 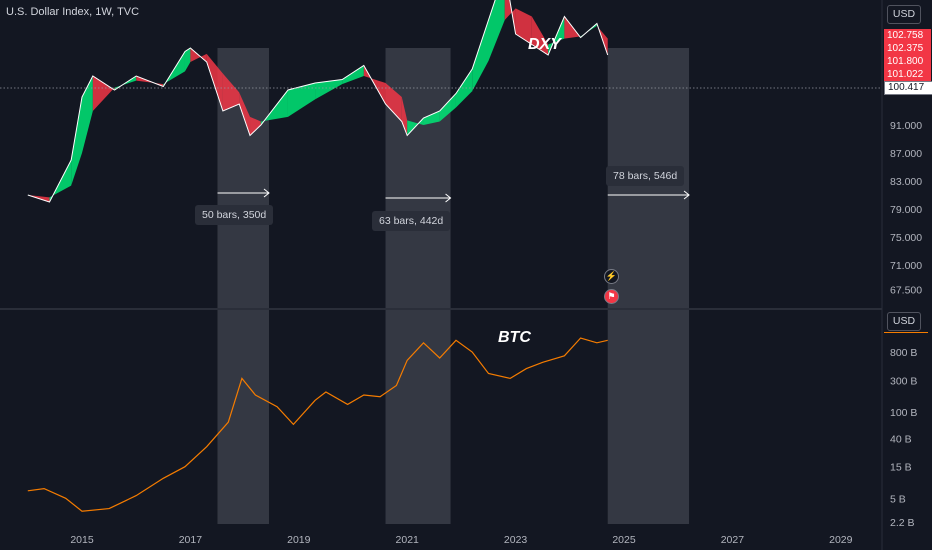 I want to click on price-tag: 102.375, so click(x=907, y=48).